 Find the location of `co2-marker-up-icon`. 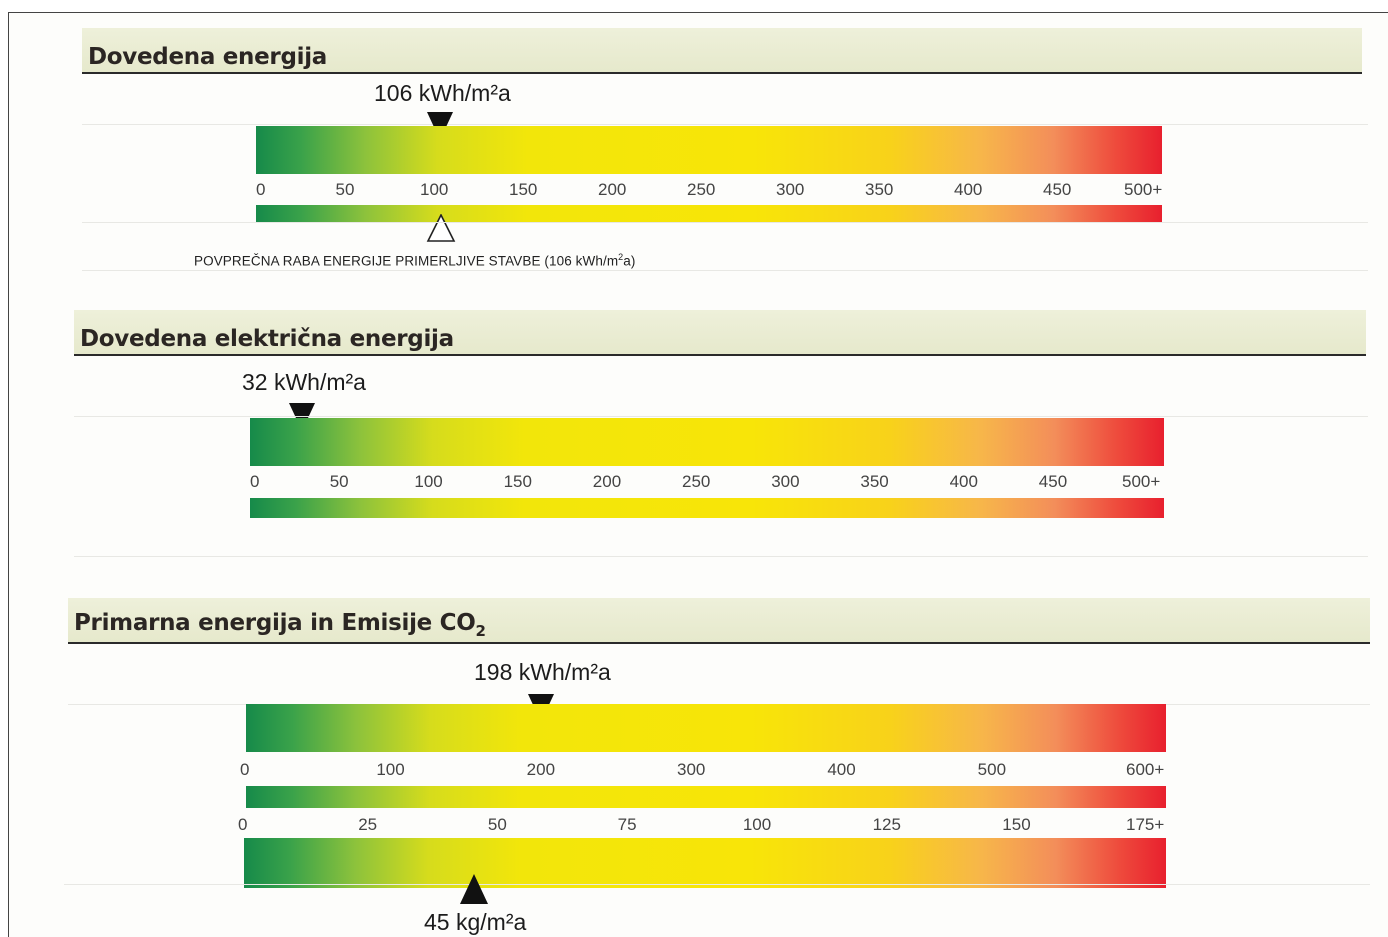

co2-marker-up-icon is located at coordinates (474, 889).